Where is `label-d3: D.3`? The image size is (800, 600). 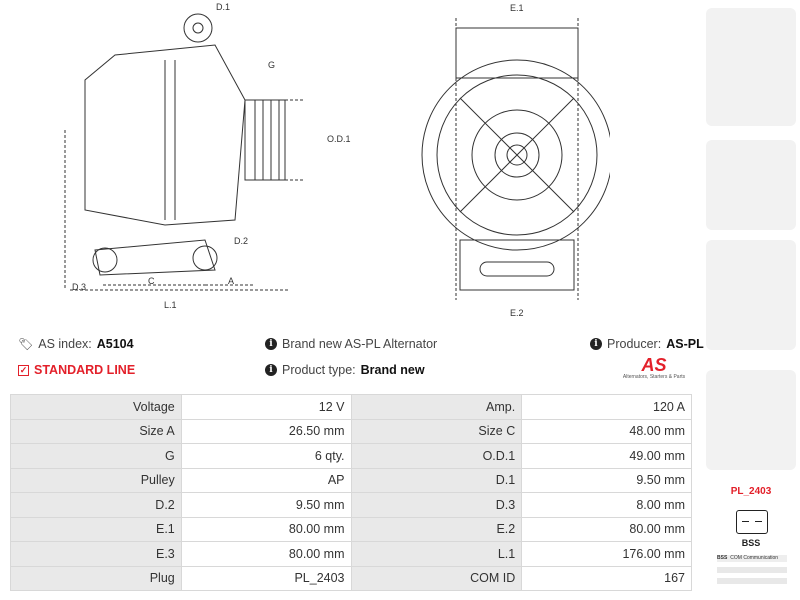
label-d3: D.3 is located at coordinates (79, 287).